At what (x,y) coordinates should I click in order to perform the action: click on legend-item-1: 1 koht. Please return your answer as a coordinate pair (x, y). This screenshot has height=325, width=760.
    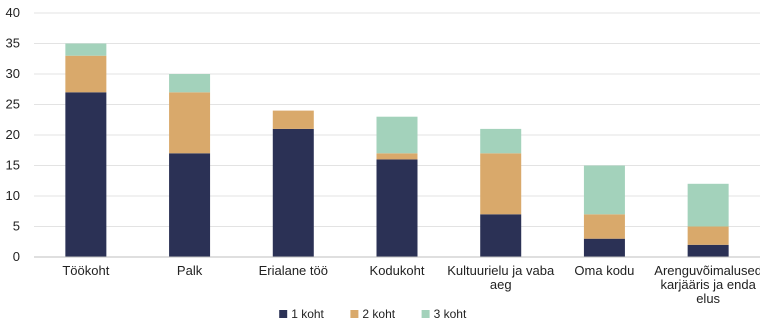
    Looking at the image, I should click on (302, 314).